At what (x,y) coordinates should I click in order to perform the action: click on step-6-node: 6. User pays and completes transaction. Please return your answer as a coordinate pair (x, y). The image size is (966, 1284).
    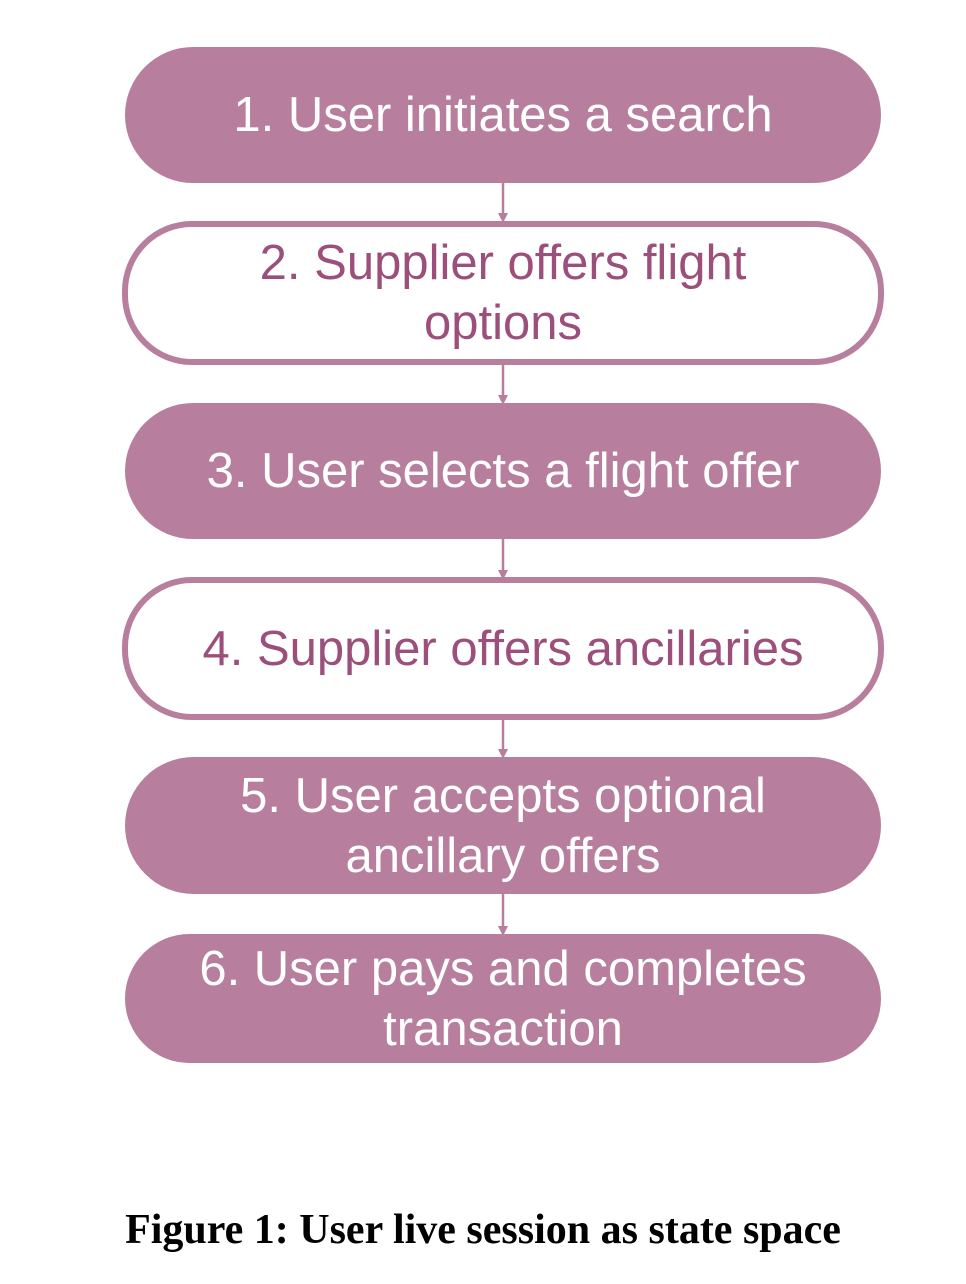
    Looking at the image, I should click on (503, 998).